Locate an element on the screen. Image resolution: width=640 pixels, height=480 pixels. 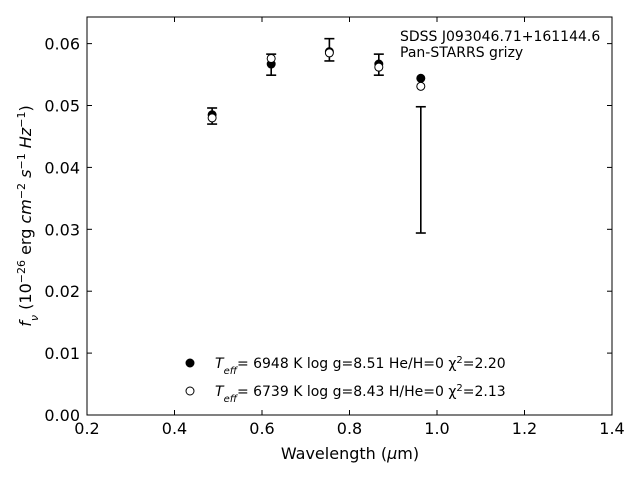
y-tick-label: 0.02 is located at coordinates (62, 291).